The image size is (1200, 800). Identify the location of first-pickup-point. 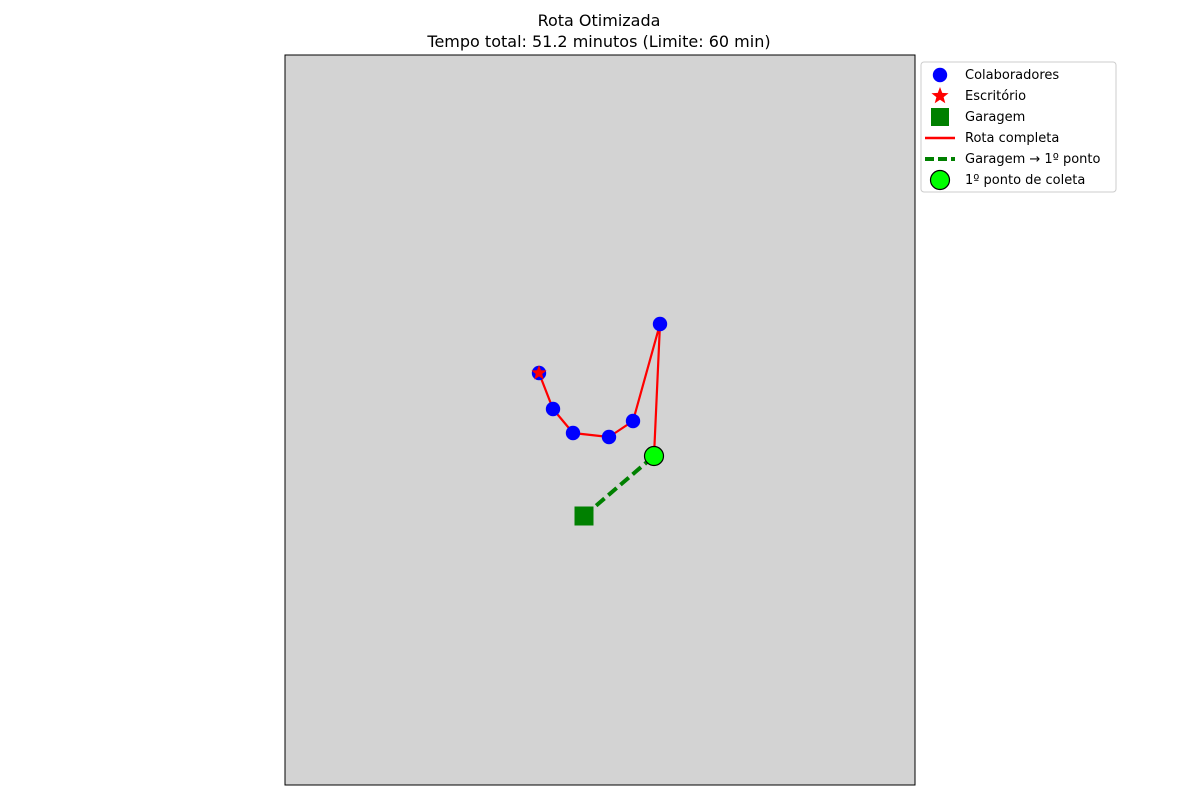
(654, 456).